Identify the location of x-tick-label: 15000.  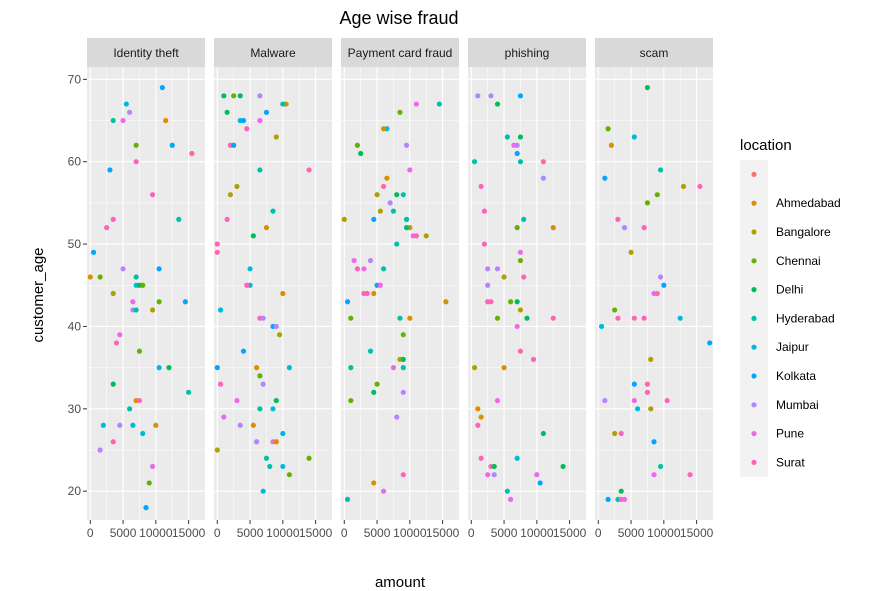
(189, 533).